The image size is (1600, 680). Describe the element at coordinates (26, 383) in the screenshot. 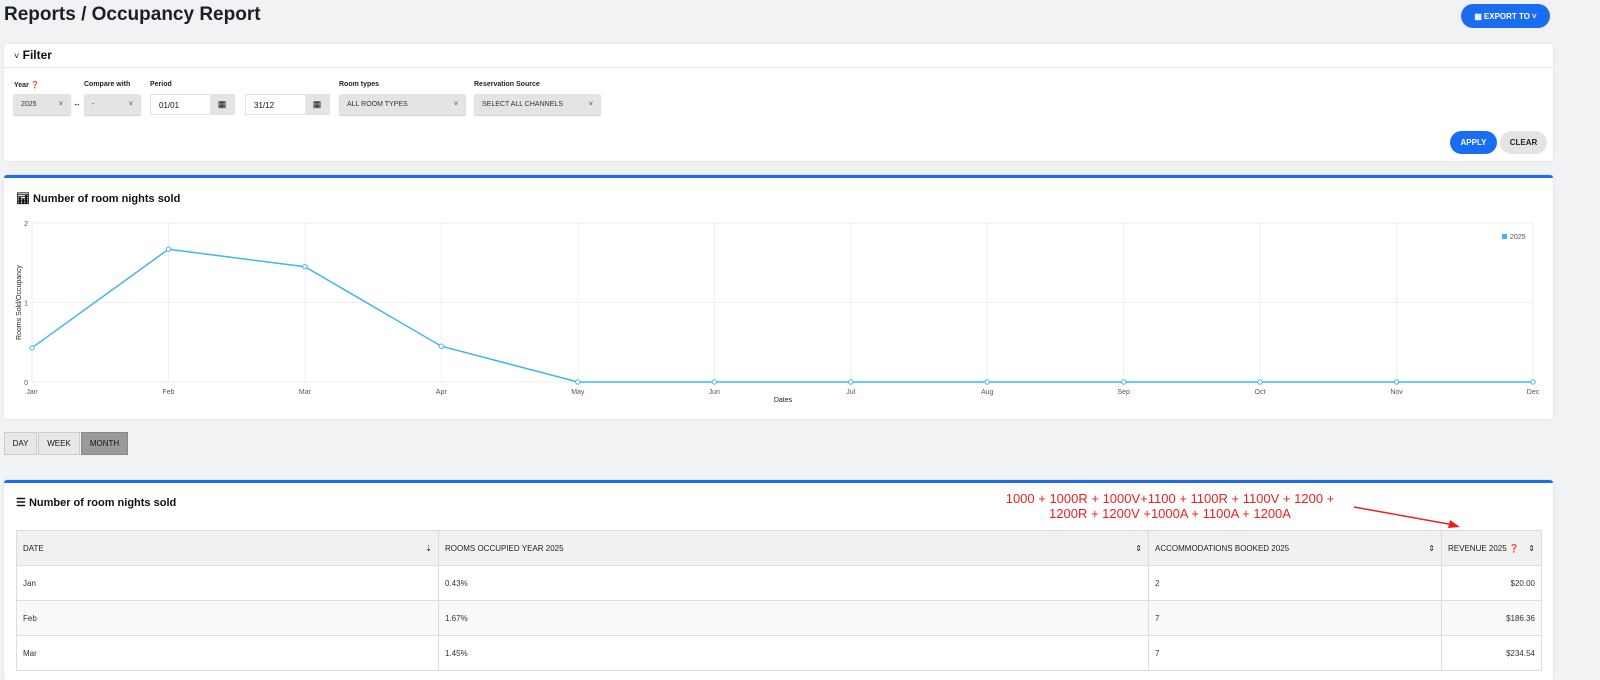

I see `y-tick-label: 0` at that location.